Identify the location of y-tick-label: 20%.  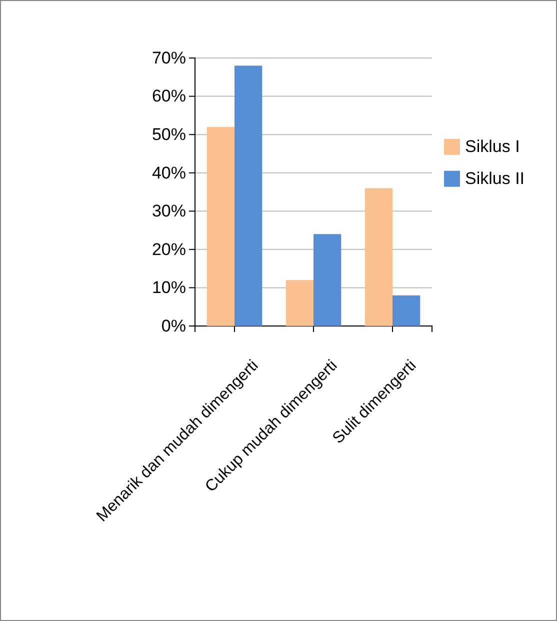
(169, 249).